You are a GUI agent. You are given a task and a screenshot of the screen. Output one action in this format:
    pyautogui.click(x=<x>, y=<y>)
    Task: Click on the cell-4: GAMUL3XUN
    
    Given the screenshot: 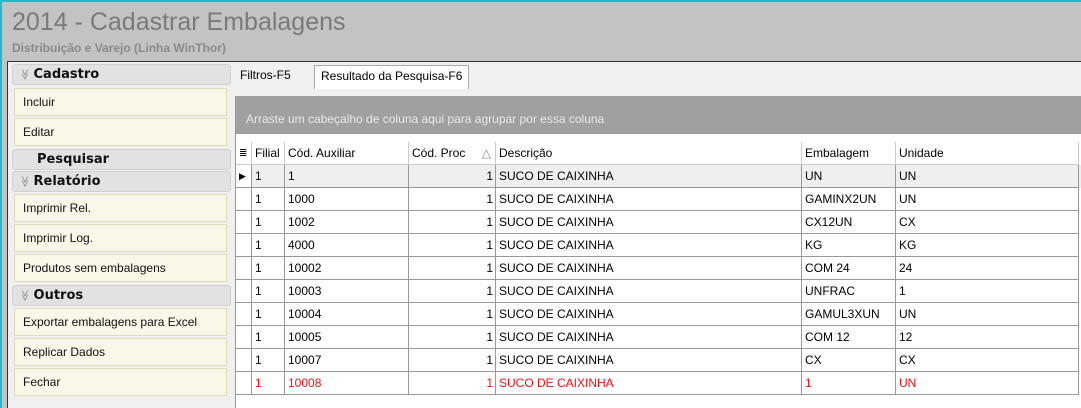 What is the action you would take?
    pyautogui.click(x=849, y=314)
    